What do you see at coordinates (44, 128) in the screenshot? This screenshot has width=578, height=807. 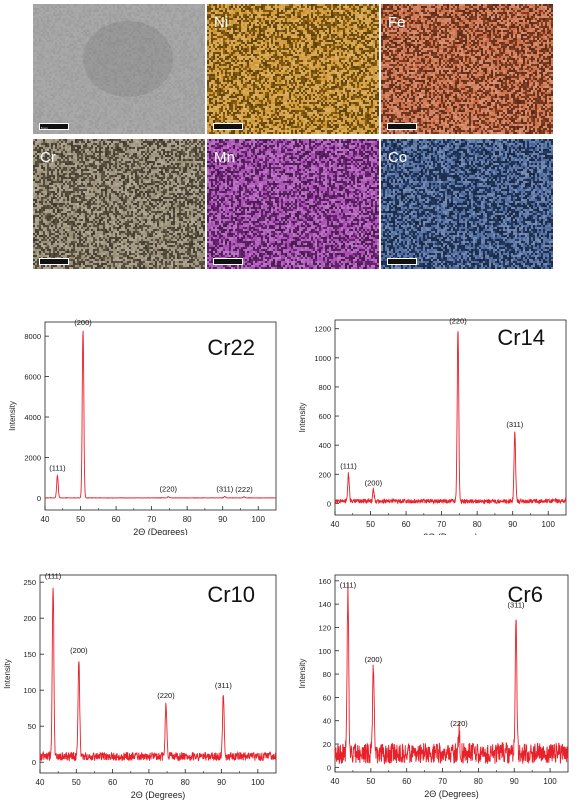 I see `scale-bar-label: 5 um` at bounding box center [44, 128].